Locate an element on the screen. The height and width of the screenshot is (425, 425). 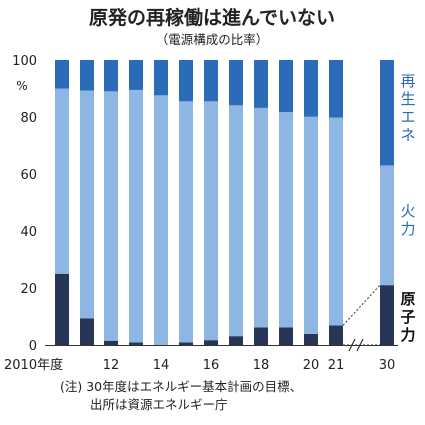
x-tick-label: 21 is located at coordinates (336, 365).